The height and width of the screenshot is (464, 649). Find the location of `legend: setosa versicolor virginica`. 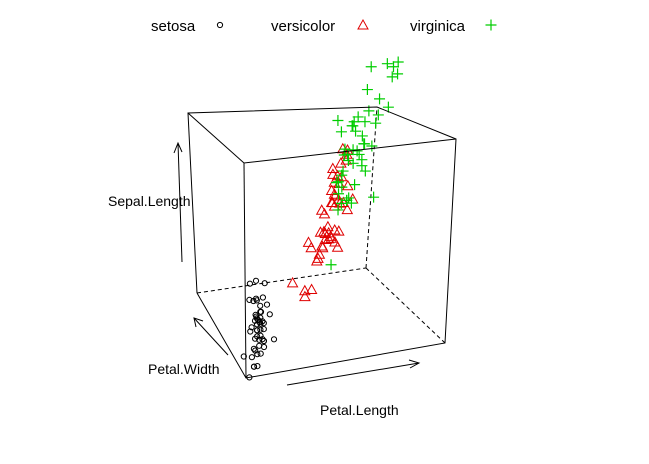

legend: setosa versicolor virginica is located at coordinates (324, 26).